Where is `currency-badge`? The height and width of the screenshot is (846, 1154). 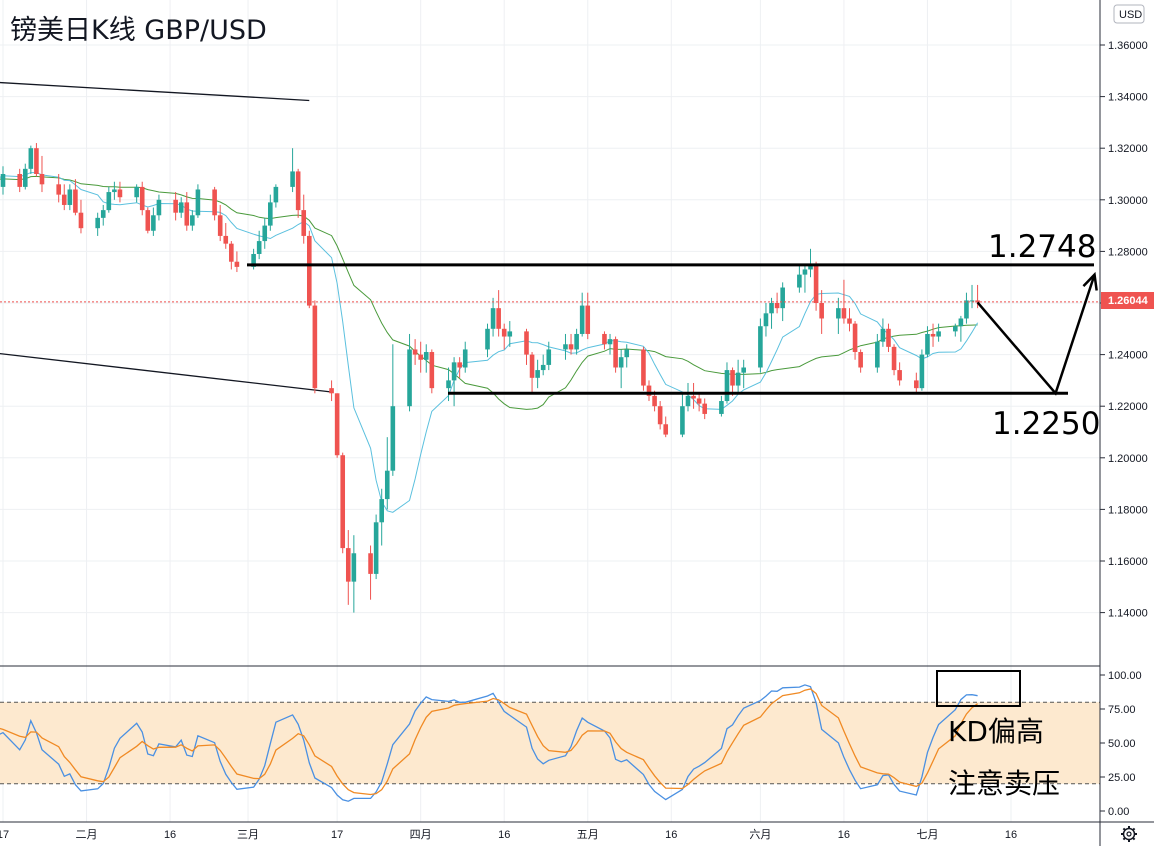 currency-badge is located at coordinates (1129, 14).